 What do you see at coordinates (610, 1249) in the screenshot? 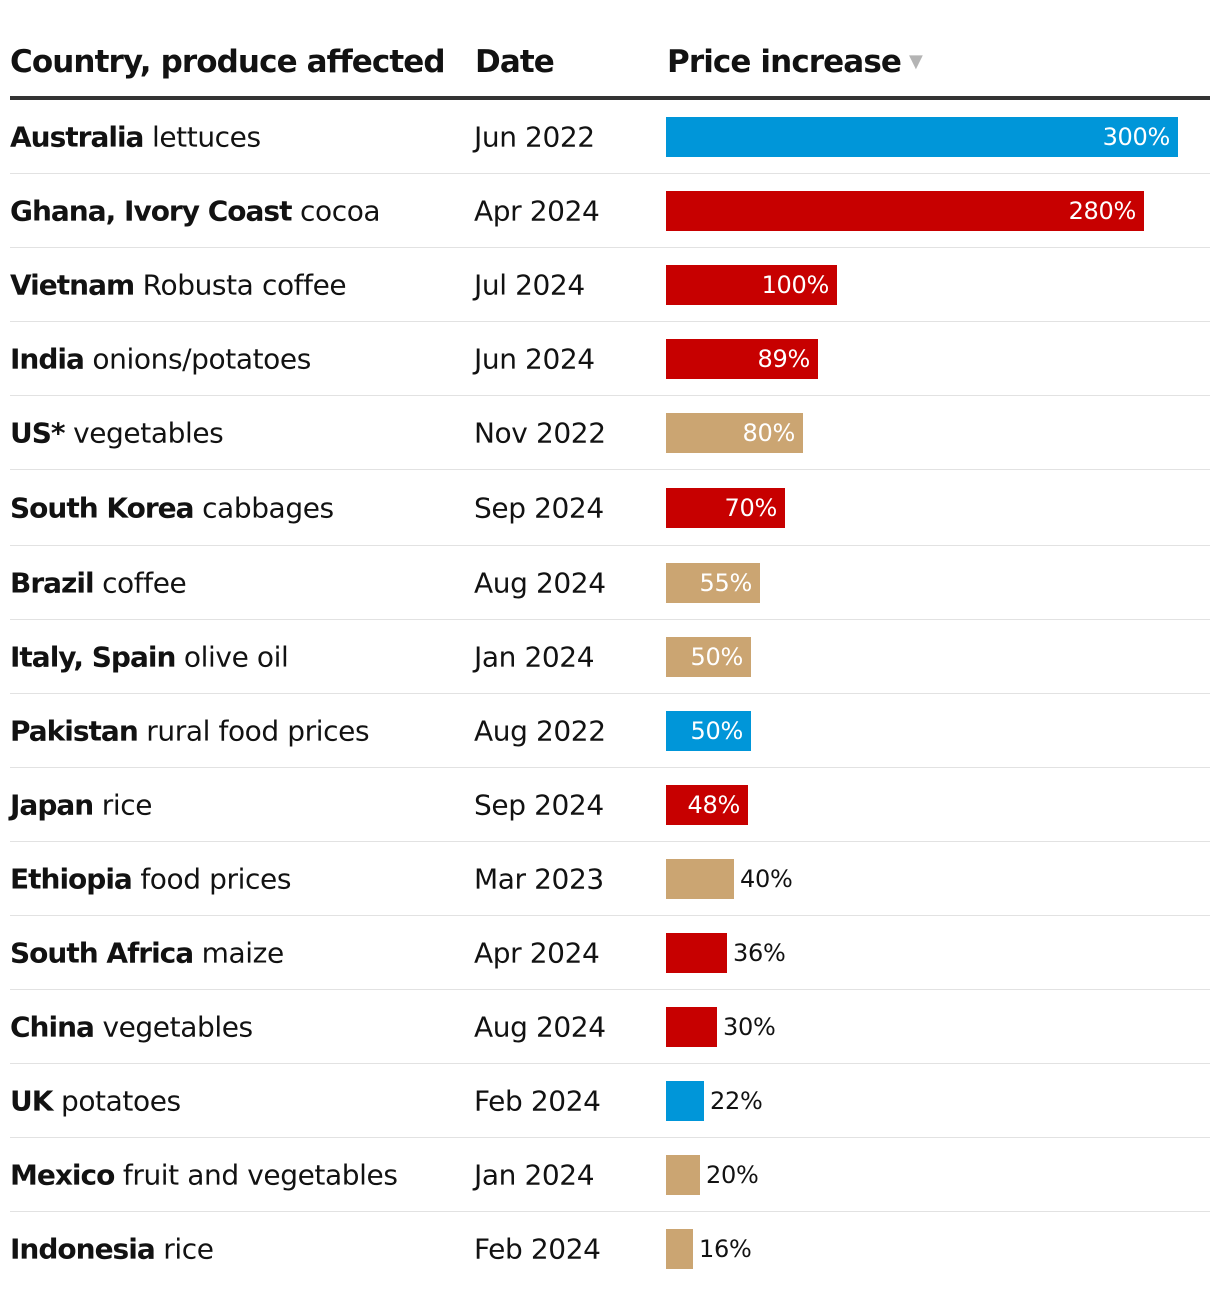
I see `table-row: Indonesia rice Feb 2024 16%` at bounding box center [610, 1249].